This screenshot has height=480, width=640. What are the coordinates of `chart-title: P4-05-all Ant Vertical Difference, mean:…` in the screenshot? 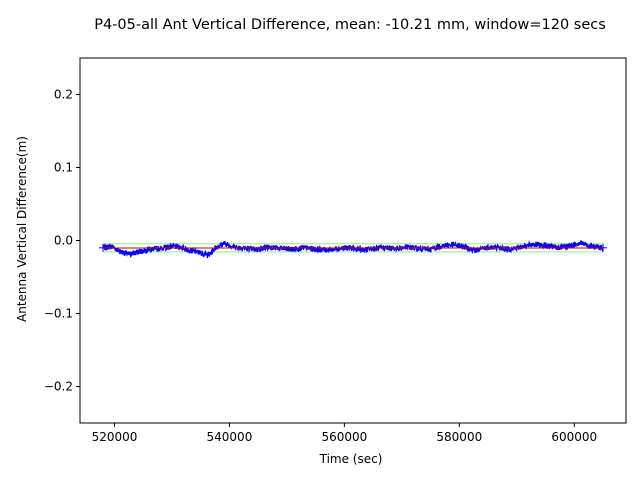 It's located at (350, 25).